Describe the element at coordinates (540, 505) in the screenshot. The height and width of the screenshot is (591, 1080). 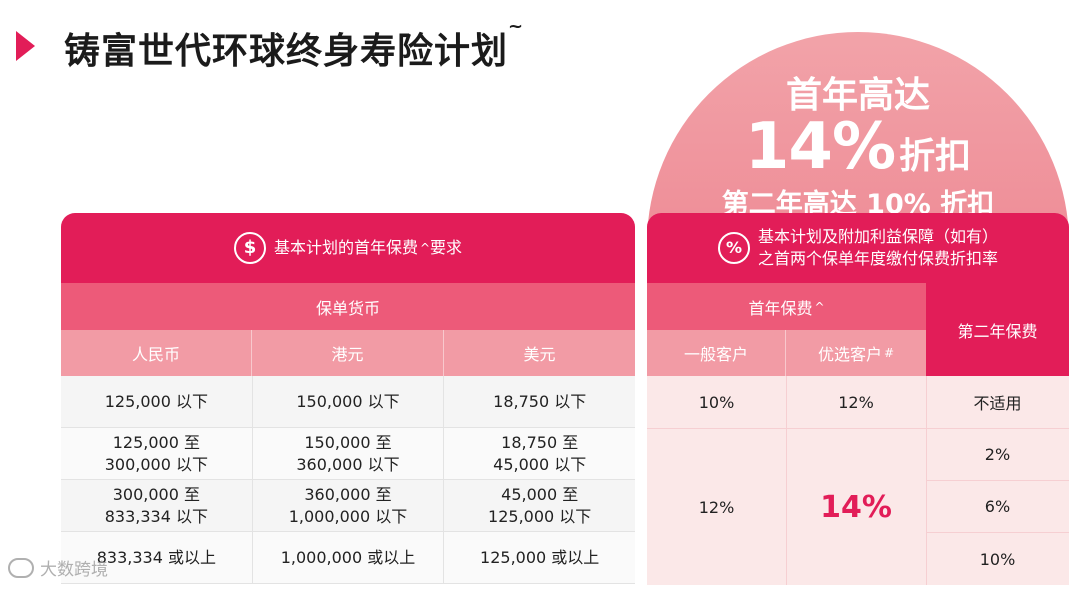
I see `table-cell: 45,000 至 125,000 以下` at that location.